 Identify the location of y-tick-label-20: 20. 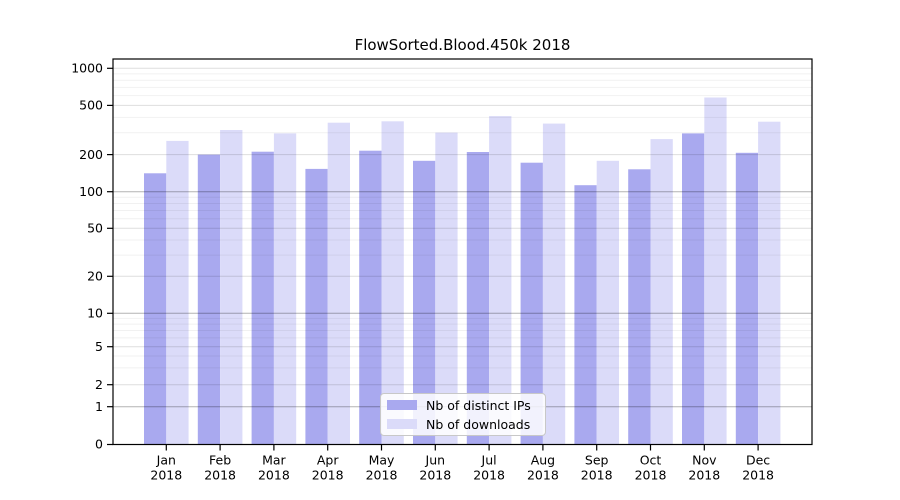
(95, 276).